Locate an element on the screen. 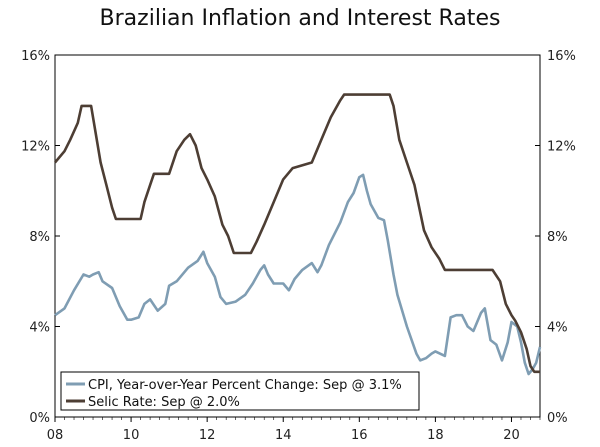  chart-title: Brazilian Inflation and Interest Rates is located at coordinates (300, 18).